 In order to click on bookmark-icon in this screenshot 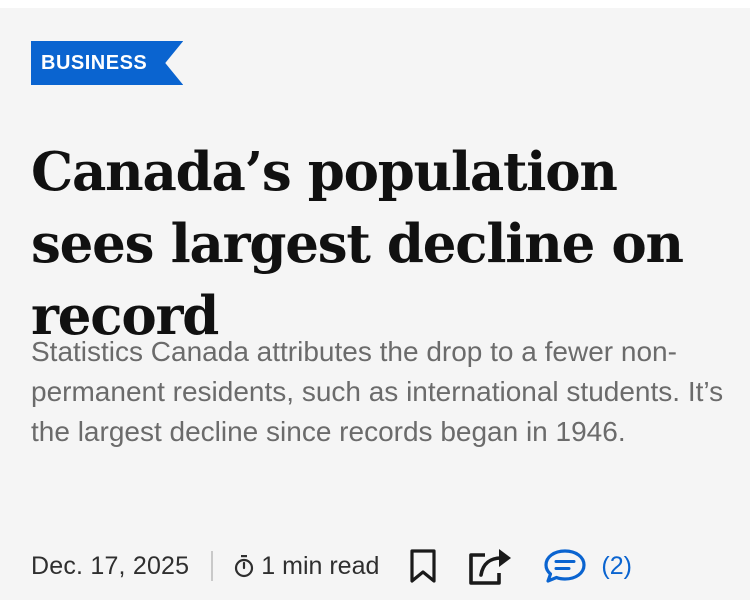, I will do `click(423, 566)`.